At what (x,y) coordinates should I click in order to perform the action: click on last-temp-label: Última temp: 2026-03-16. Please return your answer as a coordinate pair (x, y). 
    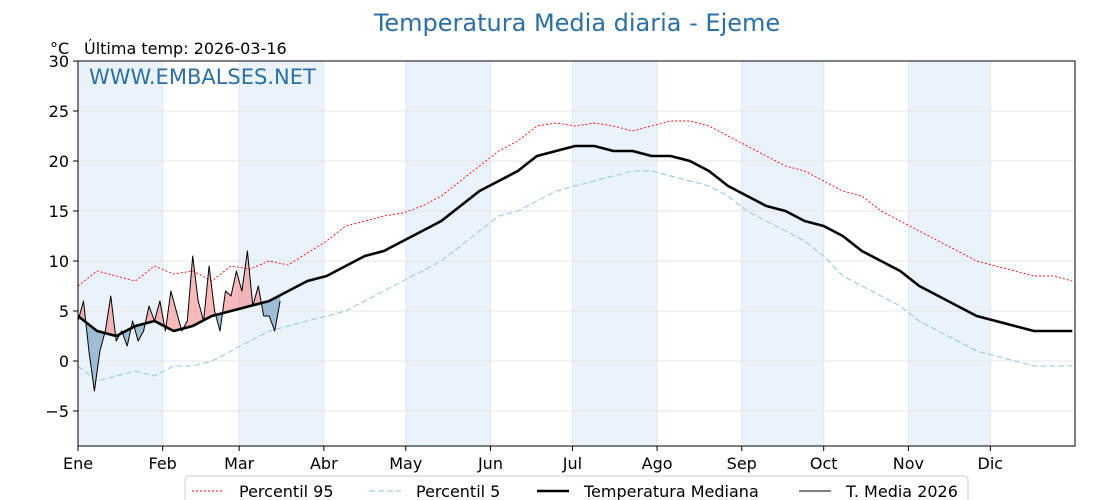
    Looking at the image, I should click on (185, 48).